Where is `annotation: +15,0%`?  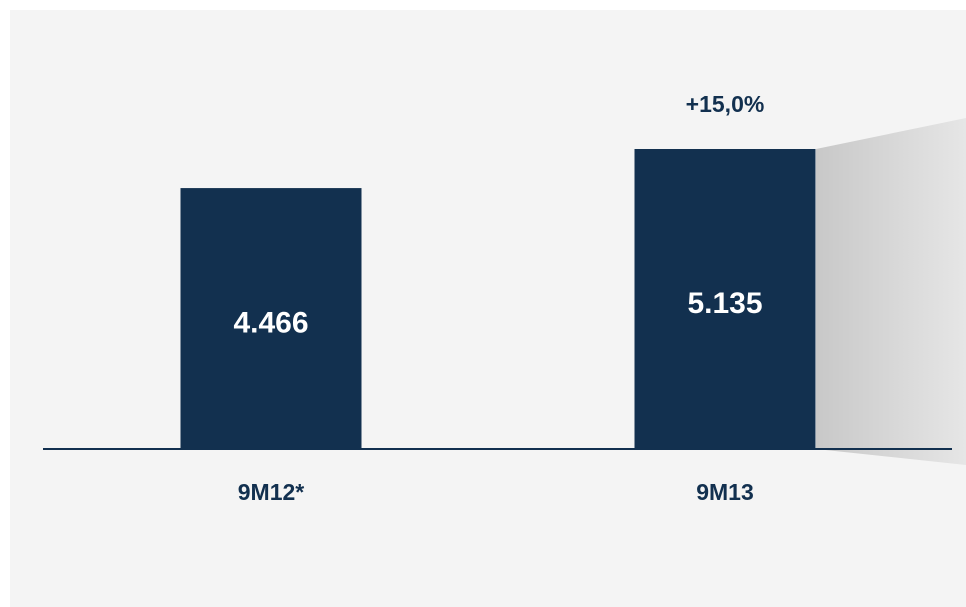
annotation: +15,0% is located at coordinates (725, 104).